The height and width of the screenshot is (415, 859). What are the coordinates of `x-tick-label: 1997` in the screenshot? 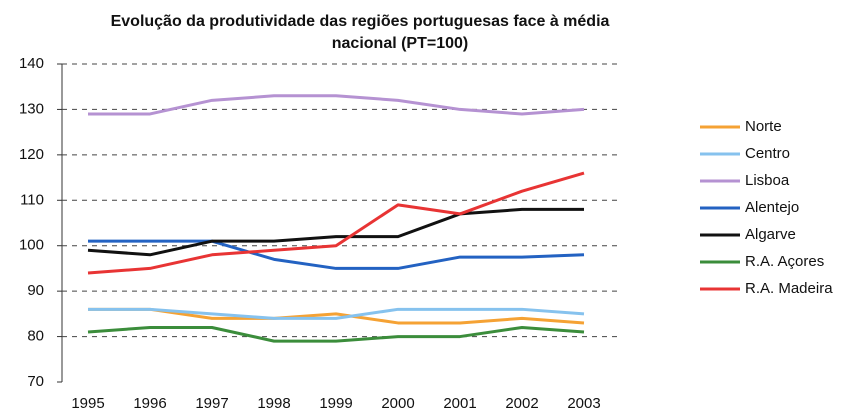 It's located at (211, 403).